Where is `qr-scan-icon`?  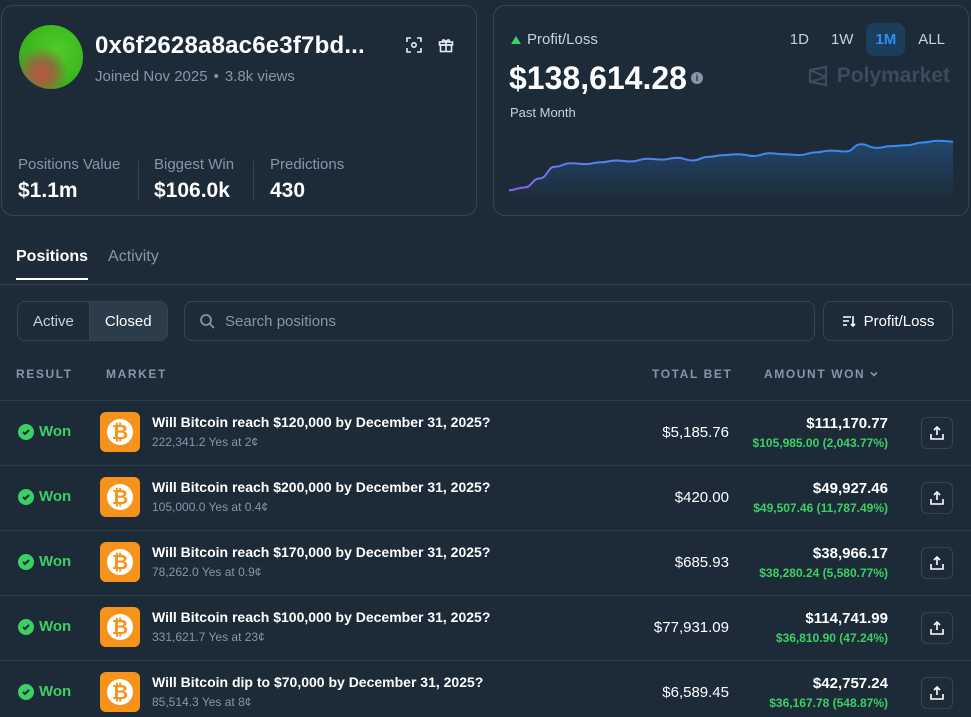 qr-scan-icon is located at coordinates (414, 45).